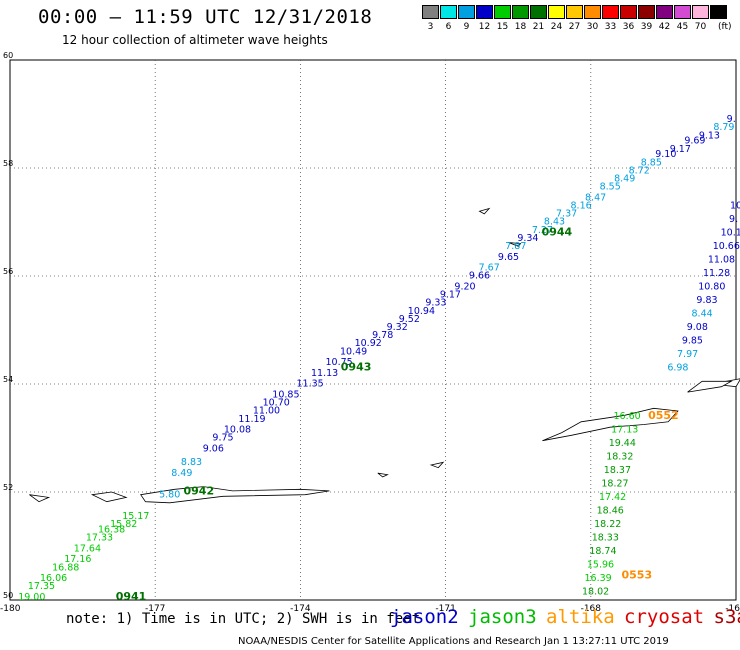 The height and width of the screenshot is (650, 740). I want to click on lat-label: 54, so click(8, 379).